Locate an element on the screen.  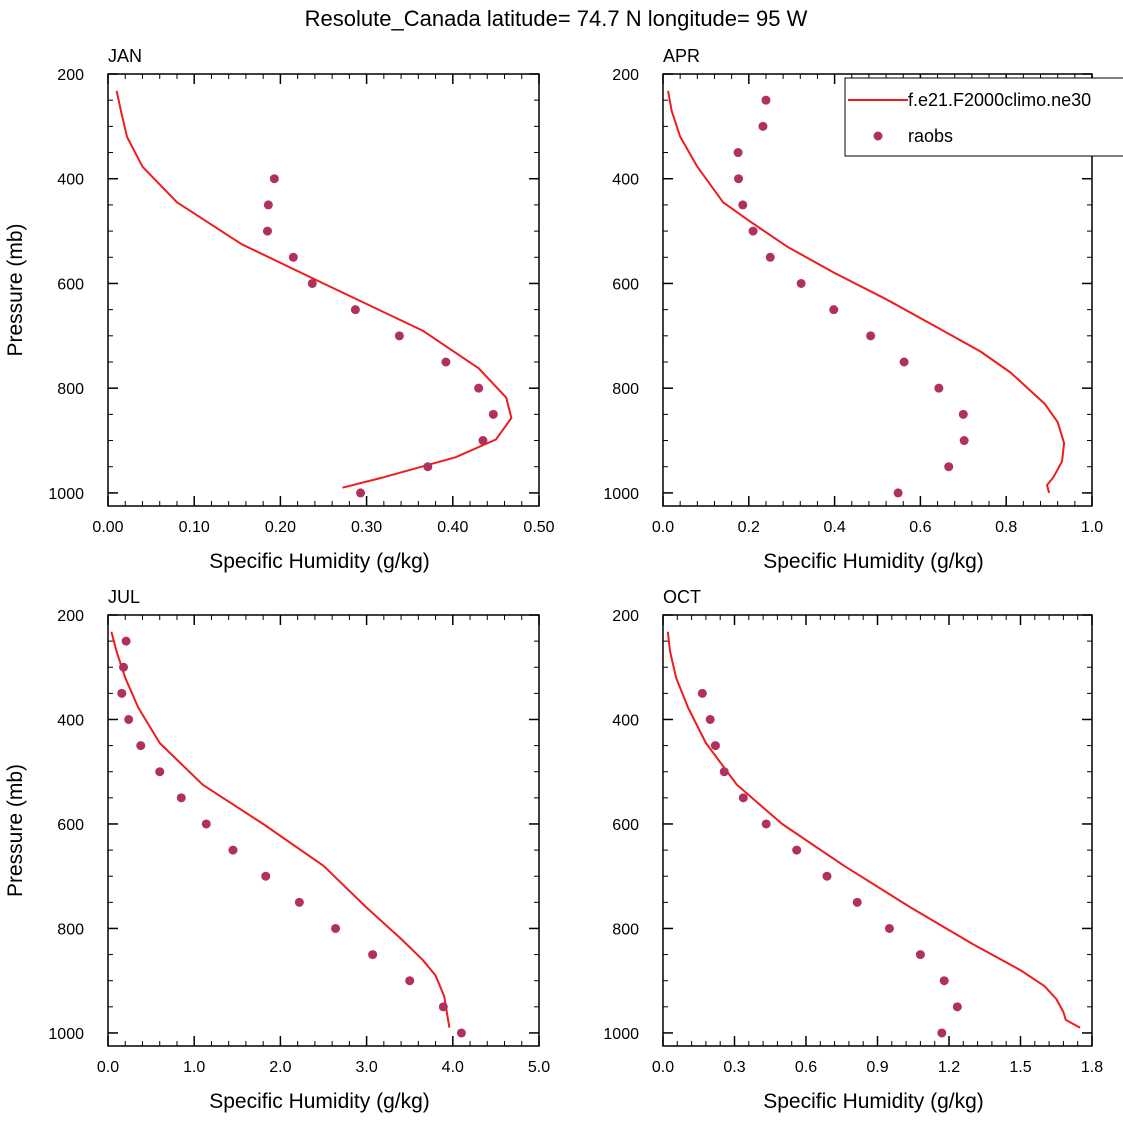
x-tick-label: 0.50 is located at coordinates (538, 527).